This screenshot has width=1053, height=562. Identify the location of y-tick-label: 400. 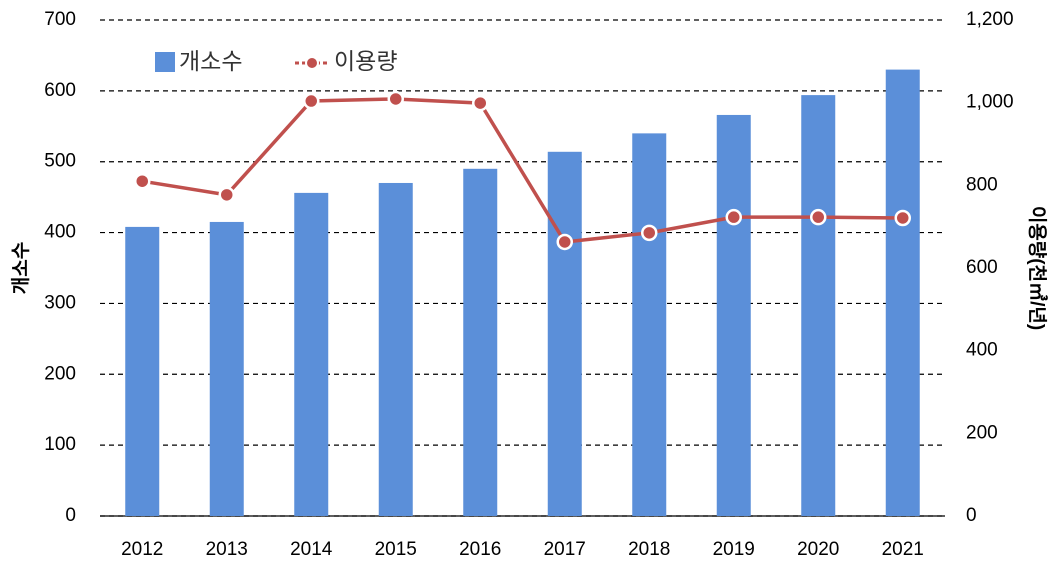
(60, 232).